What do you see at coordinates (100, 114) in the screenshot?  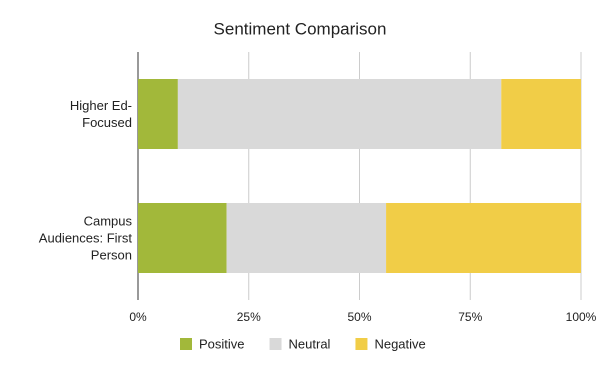 I see `y-tick-label: Higher Ed-Focused` at bounding box center [100, 114].